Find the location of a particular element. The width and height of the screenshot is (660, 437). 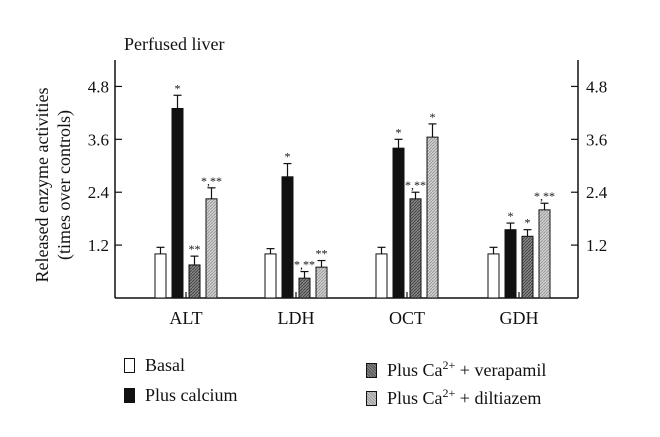

y-tick-label-left: 3.6 is located at coordinates (98, 139).